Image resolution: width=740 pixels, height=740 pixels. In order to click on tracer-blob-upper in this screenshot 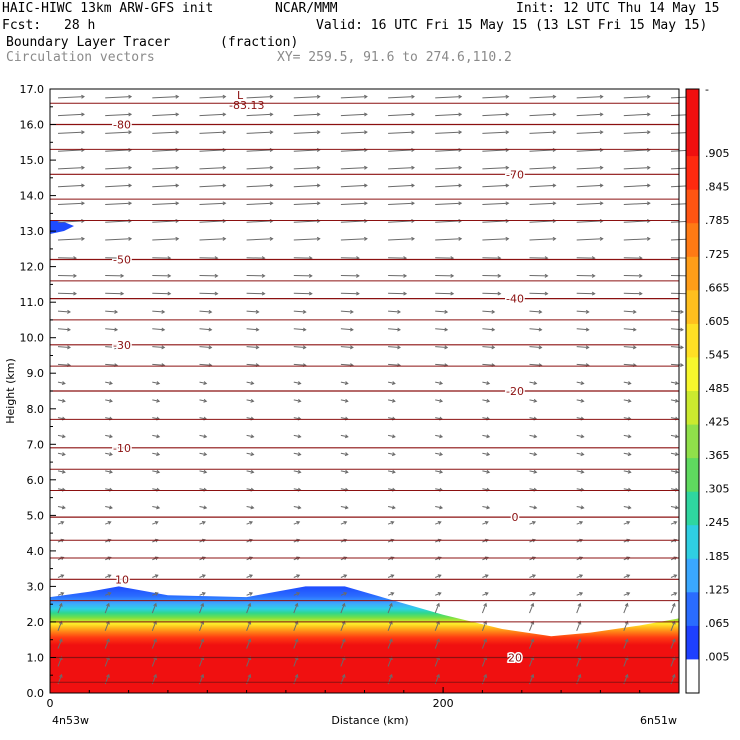, I will do `click(62, 227)`.